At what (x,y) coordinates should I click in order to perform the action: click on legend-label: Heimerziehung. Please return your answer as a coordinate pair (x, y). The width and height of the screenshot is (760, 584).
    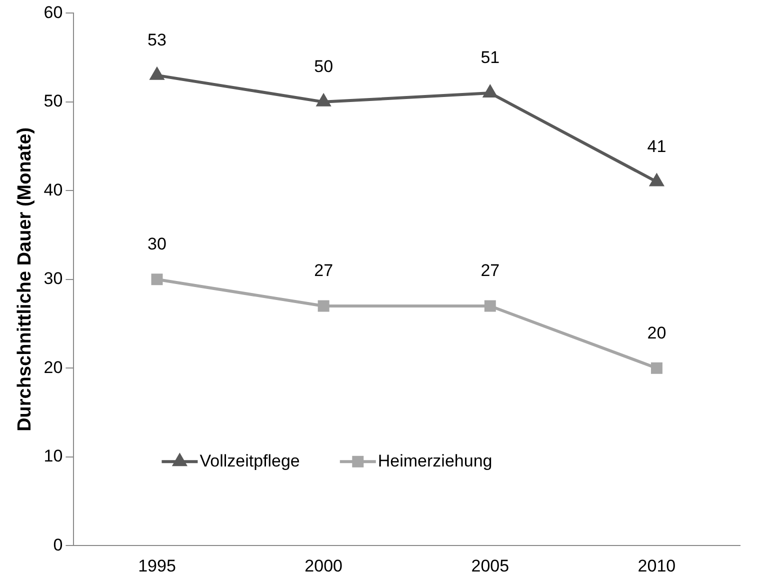
    Looking at the image, I should click on (435, 460).